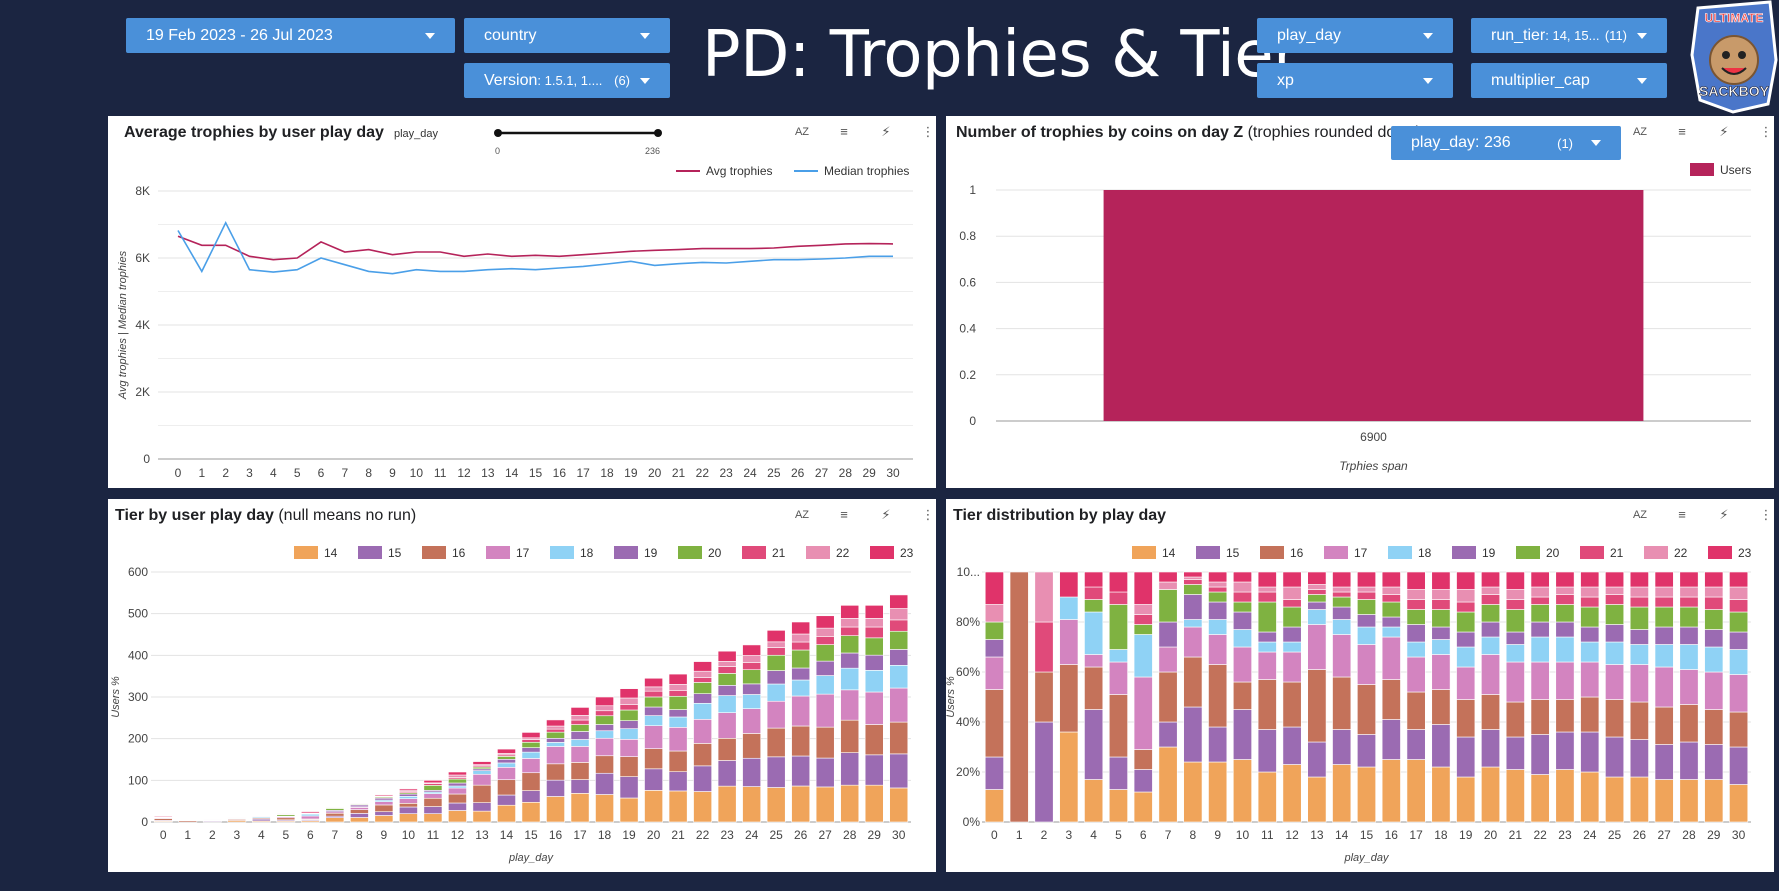  I want to click on x-tick-label: 19, so click(1466, 835).